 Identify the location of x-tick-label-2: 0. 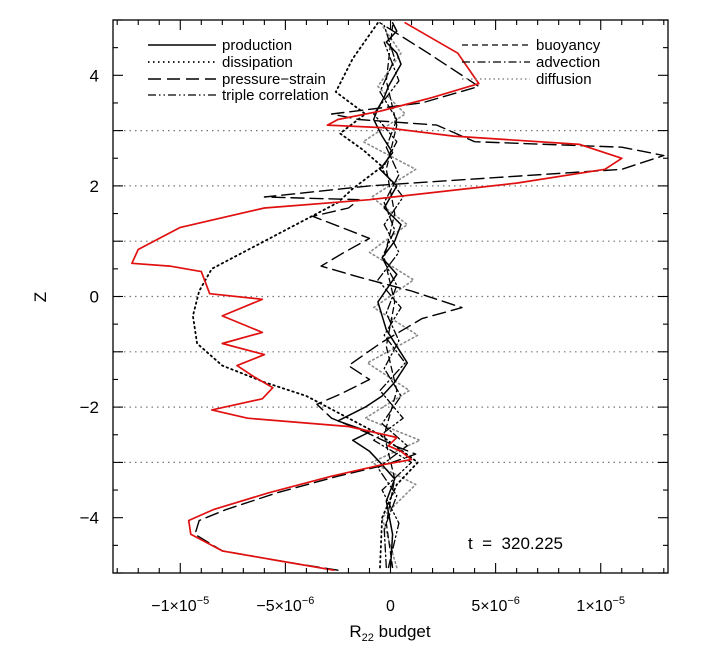
(390, 606).